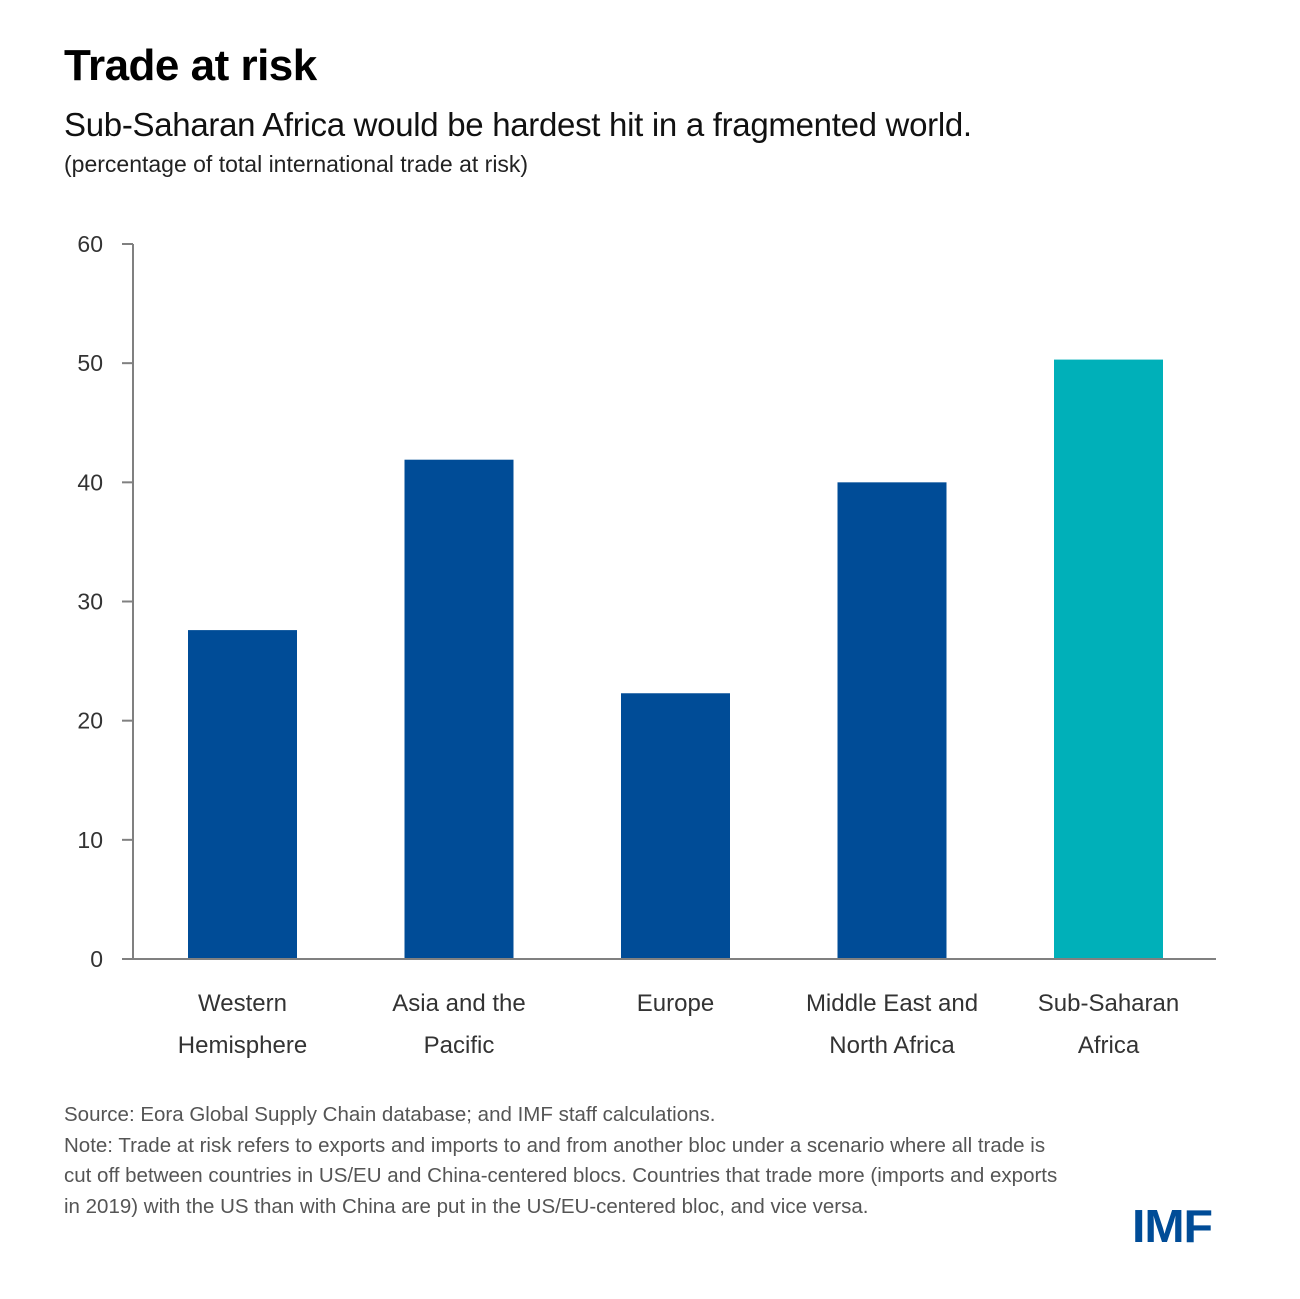 The width and height of the screenshot is (1300, 1299). Describe the element at coordinates (242, 1003) in the screenshot. I see `x-category-label-line: Western` at that location.